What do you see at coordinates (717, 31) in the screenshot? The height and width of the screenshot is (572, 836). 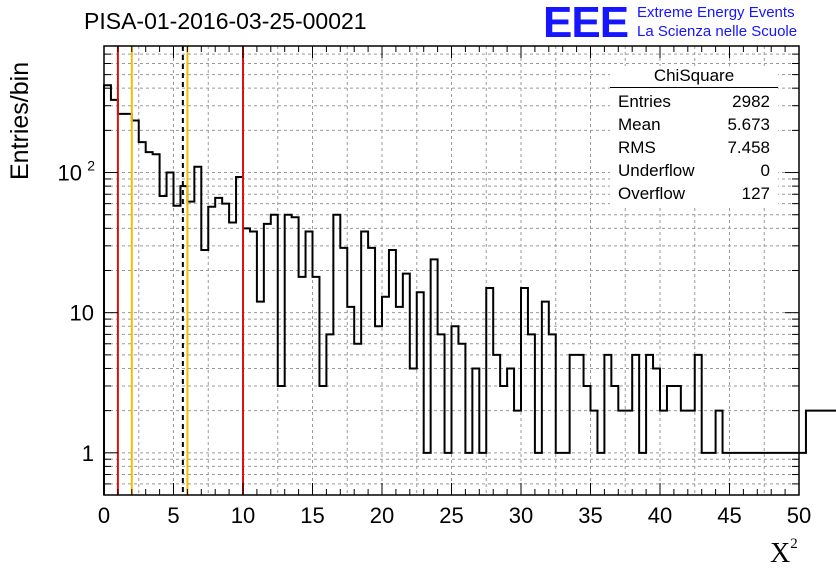 I see `eee-logo-line2: La Scienza nelle Scuole` at bounding box center [717, 31].